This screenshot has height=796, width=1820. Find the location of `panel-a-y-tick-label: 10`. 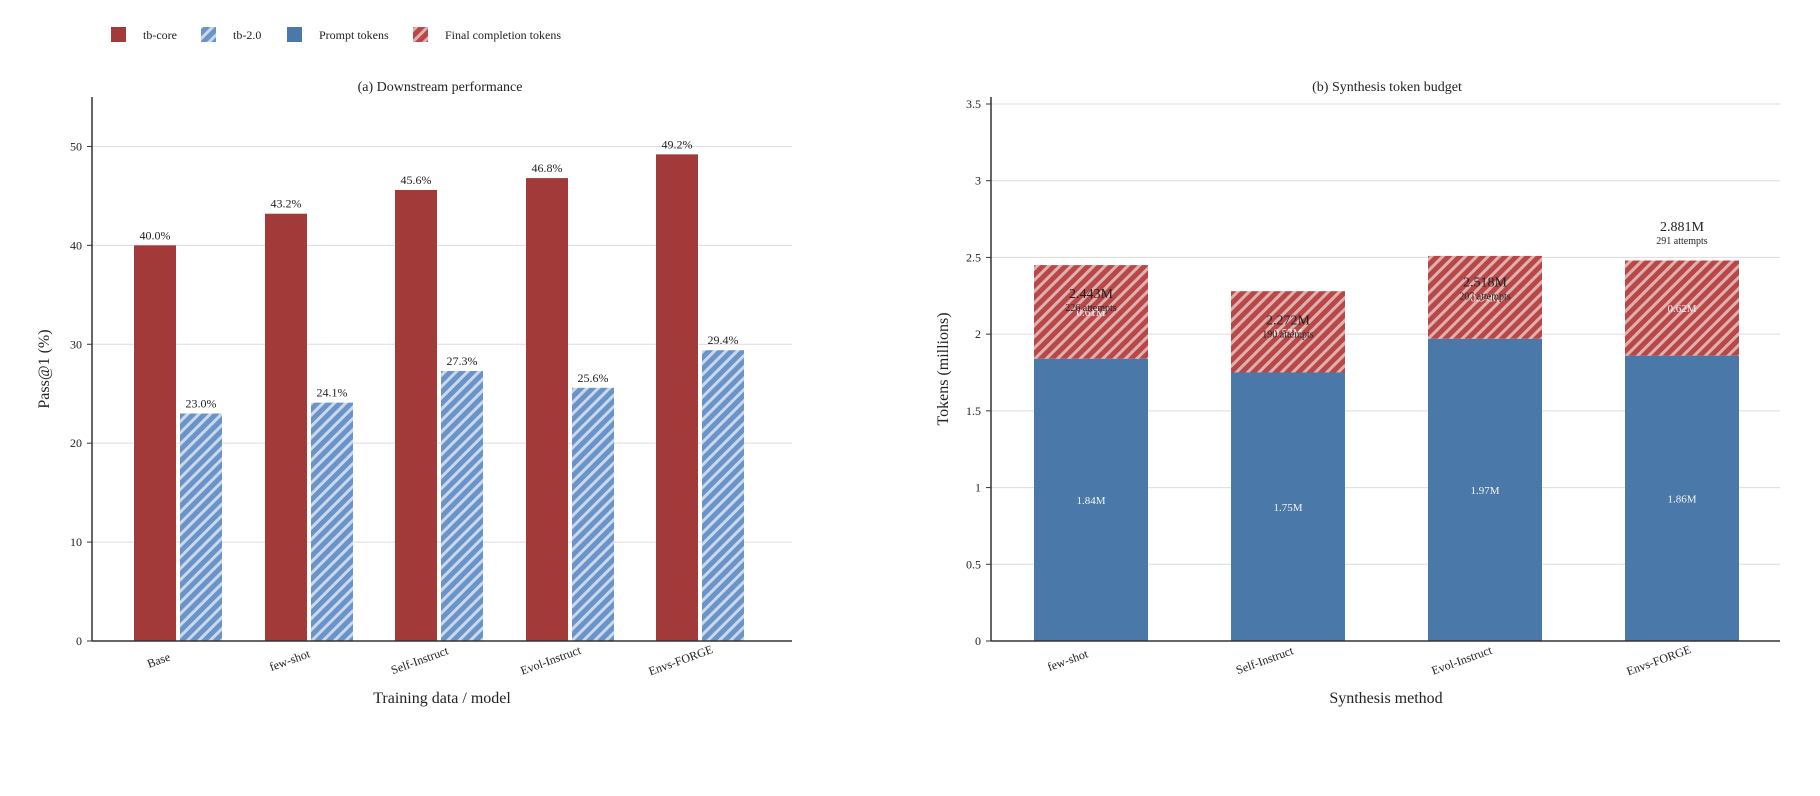

panel-a-y-tick-label: 10 is located at coordinates (76, 542).